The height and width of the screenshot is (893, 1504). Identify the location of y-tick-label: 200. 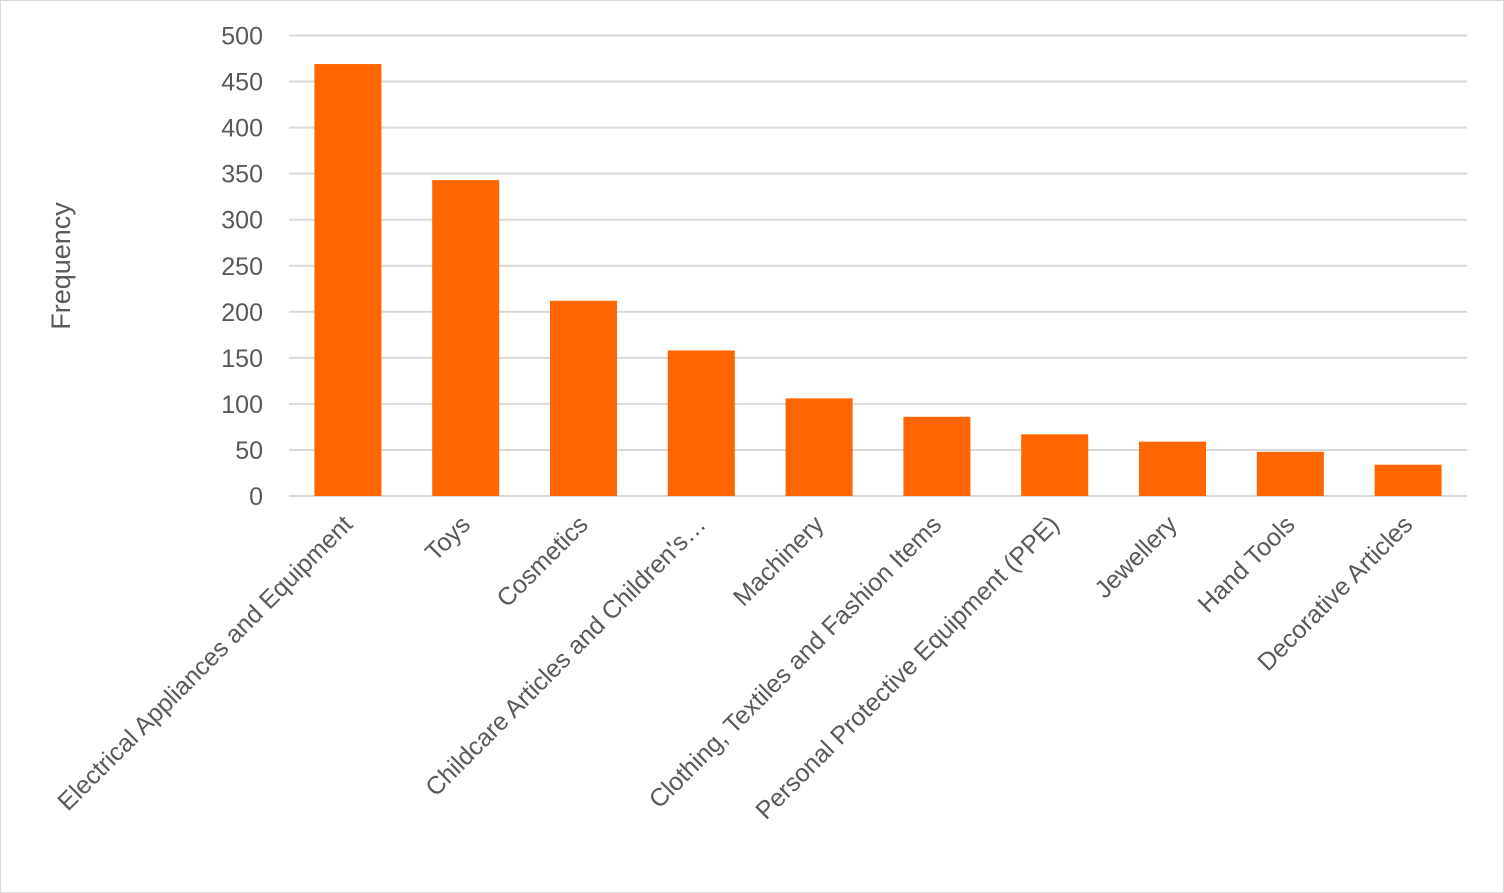
(242, 313).